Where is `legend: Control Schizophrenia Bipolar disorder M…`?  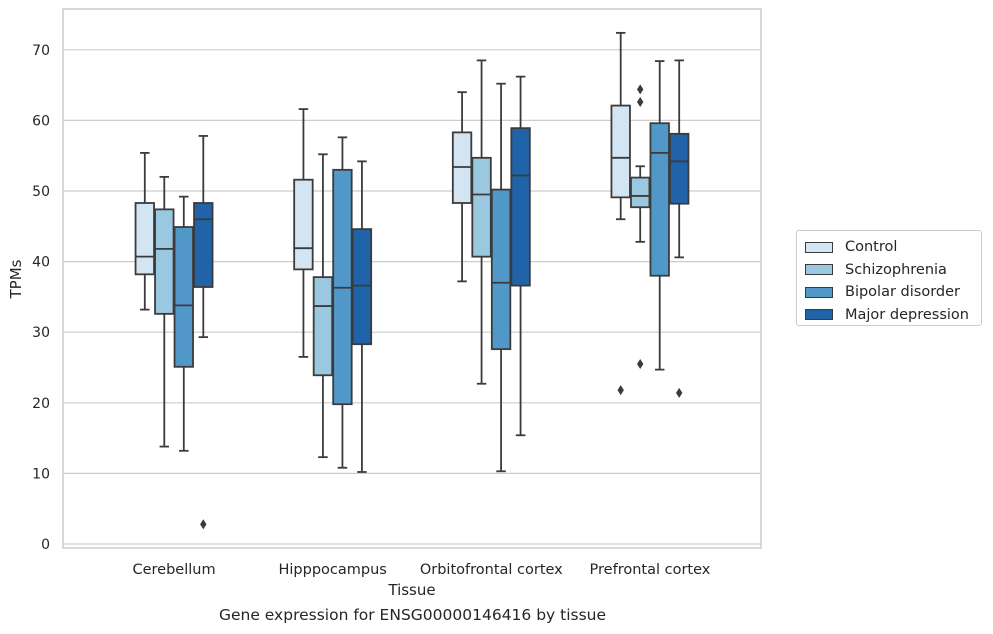
legend: Control Schizophrenia Bipolar disorder M… is located at coordinates (889, 278).